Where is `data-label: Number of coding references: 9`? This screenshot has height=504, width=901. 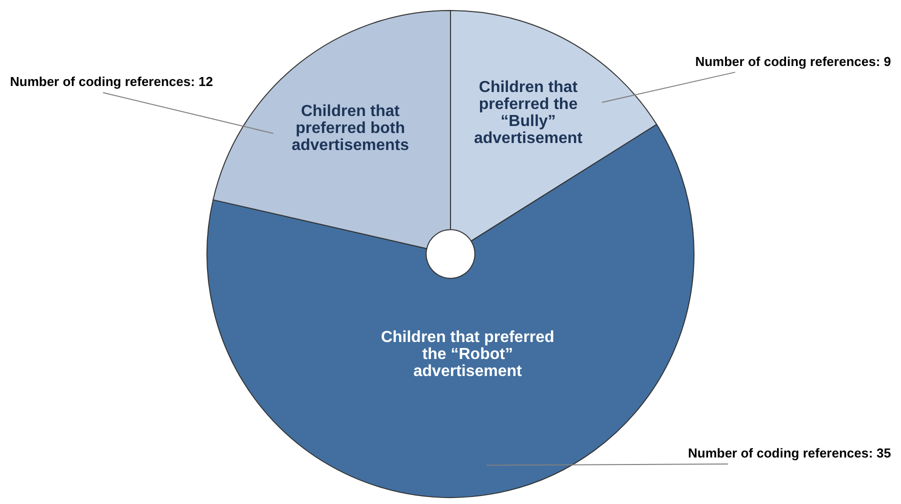
data-label: Number of coding references: 9 is located at coordinates (793, 61).